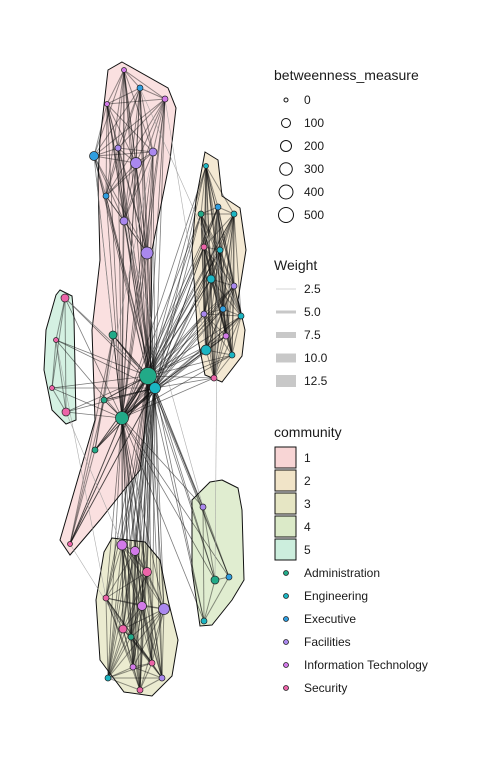 The image size is (480, 768). Describe the element at coordinates (307, 458) in the screenshot. I see `community-label-1: 1` at that location.